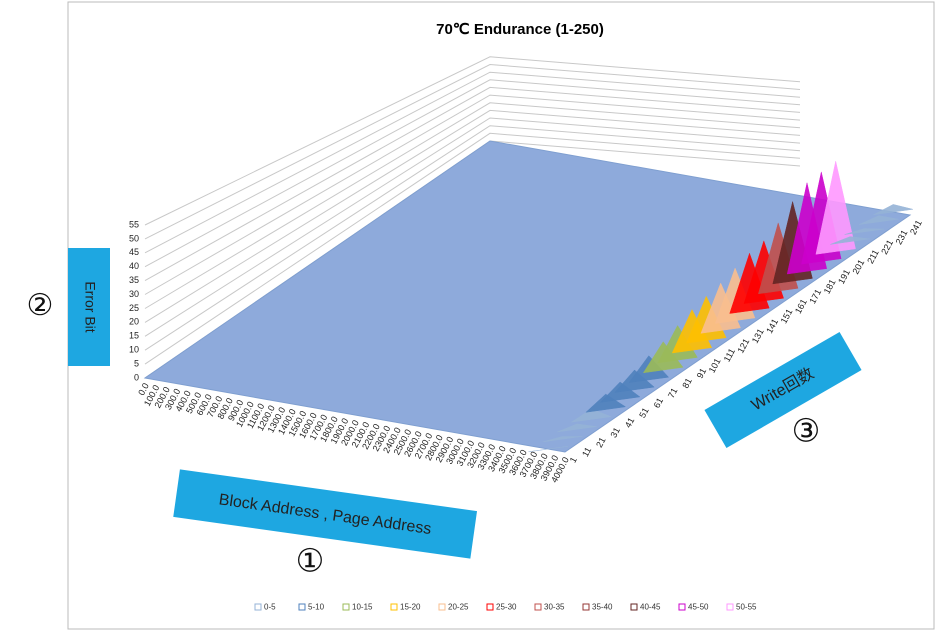 This screenshot has width=938, height=637. What do you see at coordinates (644, 413) in the screenshot?
I see `z-tick-label: 51` at bounding box center [644, 413].